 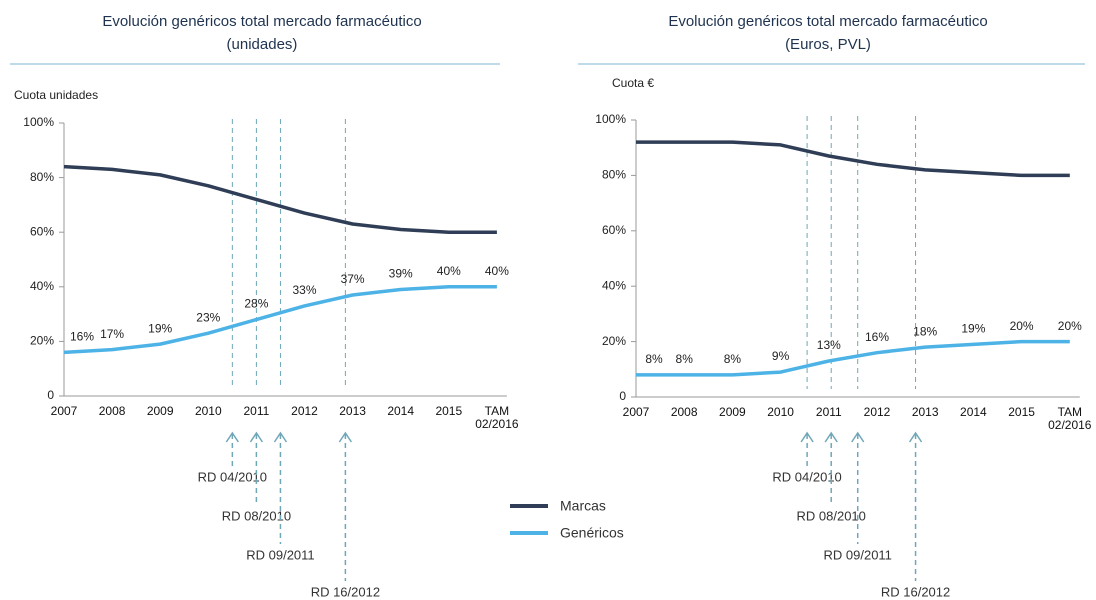 I want to click on data-label: 23%, so click(x=208, y=317).